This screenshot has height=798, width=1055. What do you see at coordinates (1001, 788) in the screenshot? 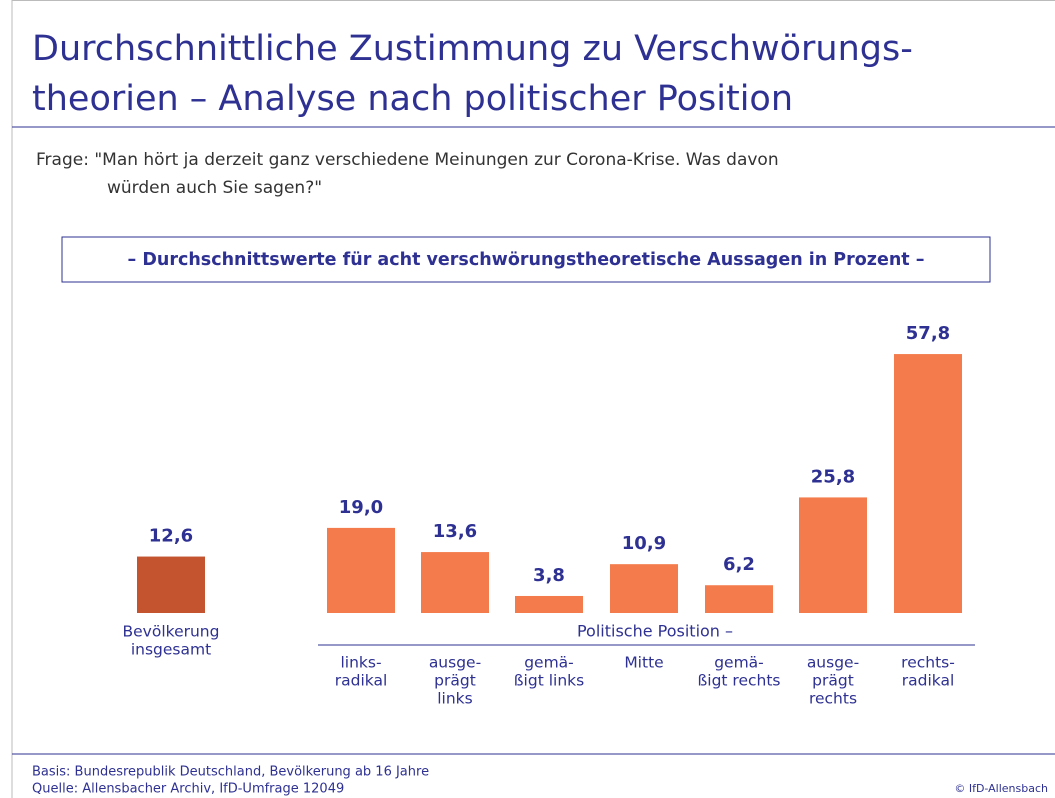
I see `copyright: © IfD-Allensbach` at bounding box center [1001, 788].